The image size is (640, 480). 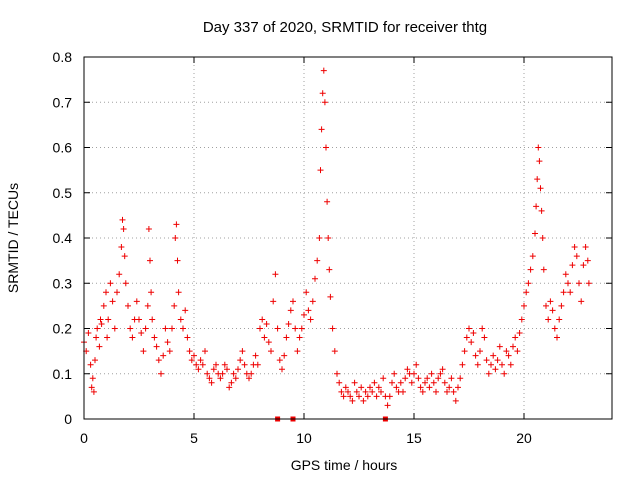 I want to click on x-tick-label: 0, so click(x=84, y=438).